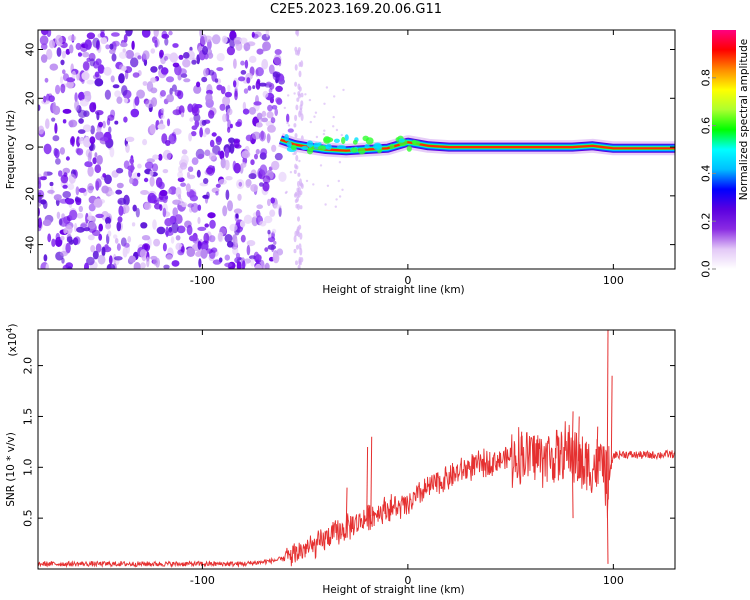 This screenshot has height=600, width=750. I want to click on spectrogram-x-axis-label: Height of straight line (km), so click(393, 290).